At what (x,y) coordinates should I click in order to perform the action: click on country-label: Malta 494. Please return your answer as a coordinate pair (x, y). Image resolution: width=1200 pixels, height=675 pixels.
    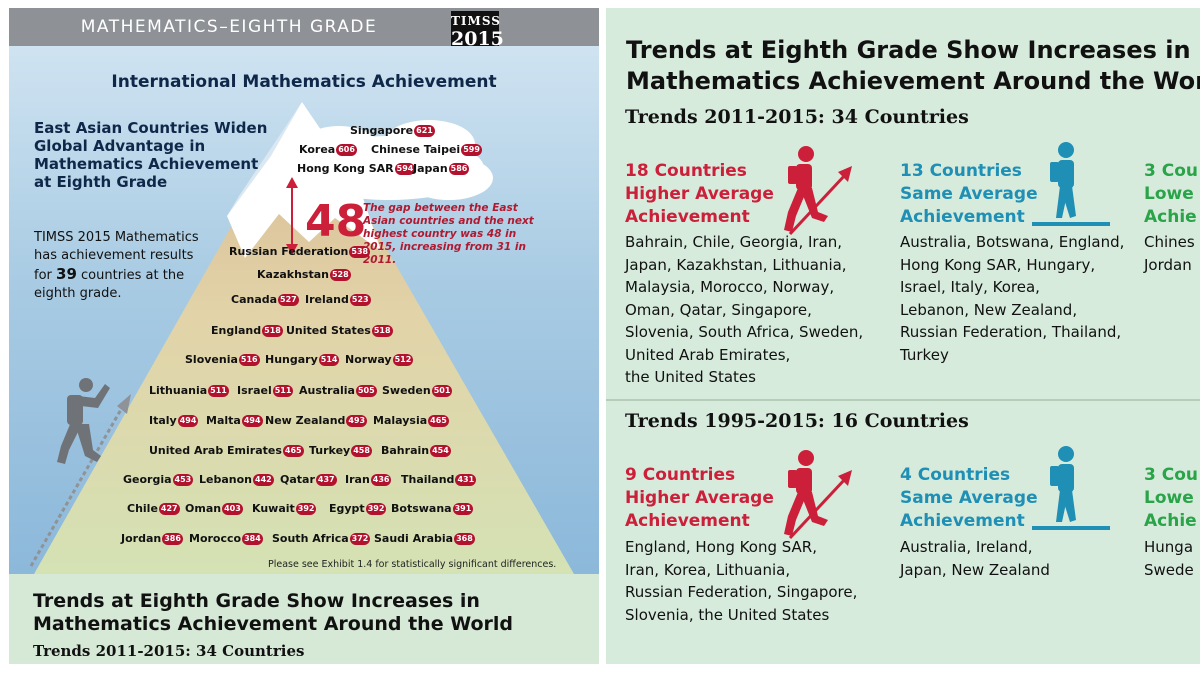
    Looking at the image, I should click on (234, 420).